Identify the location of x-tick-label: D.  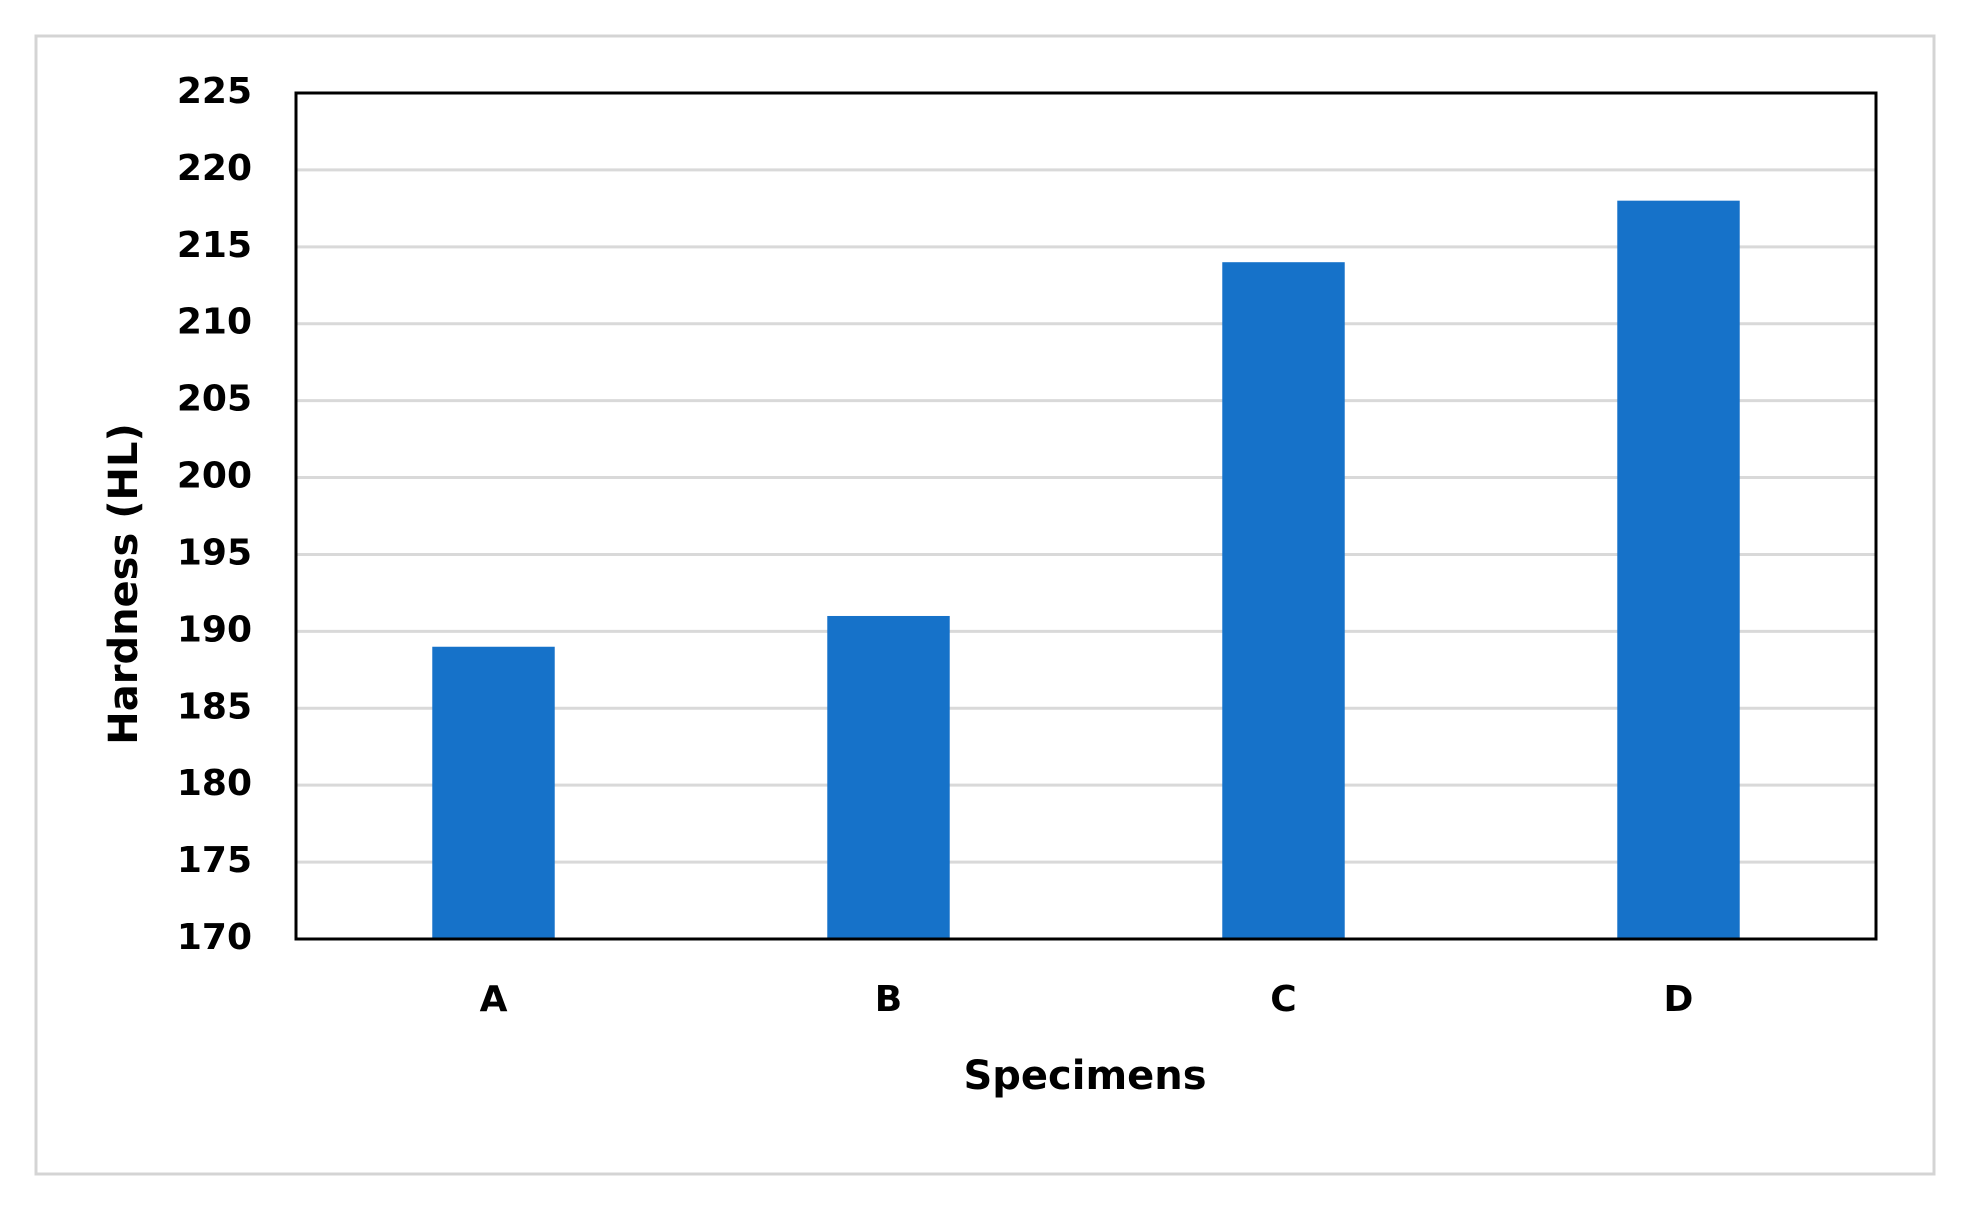
(1679, 999).